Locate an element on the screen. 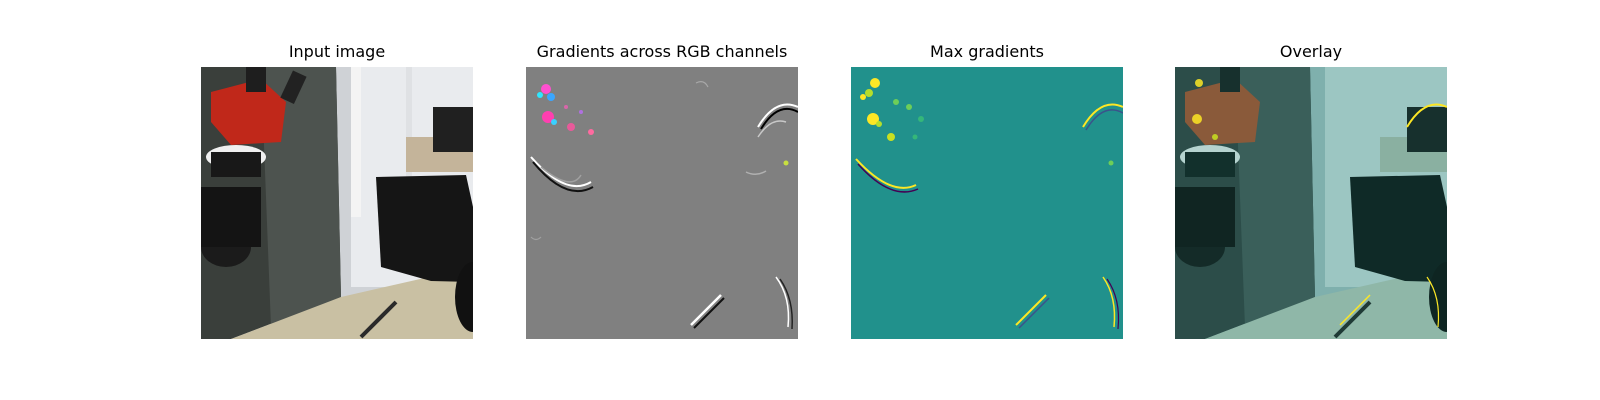 The height and width of the screenshot is (400, 1600). max-gradient-image is located at coordinates (987, 203).